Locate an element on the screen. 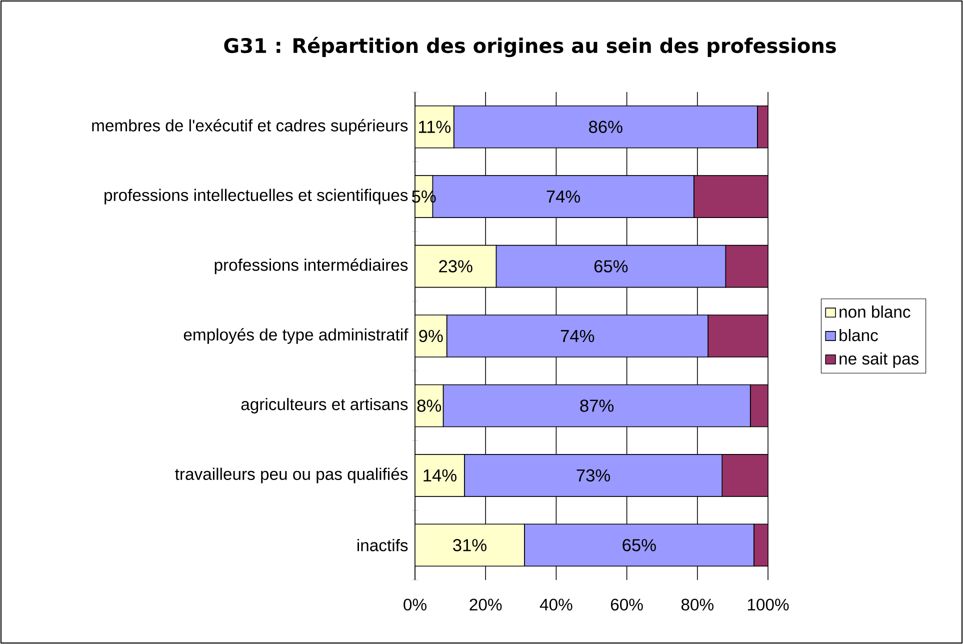 This screenshot has width=963, height=644. legend-label: non blanc is located at coordinates (875, 312).